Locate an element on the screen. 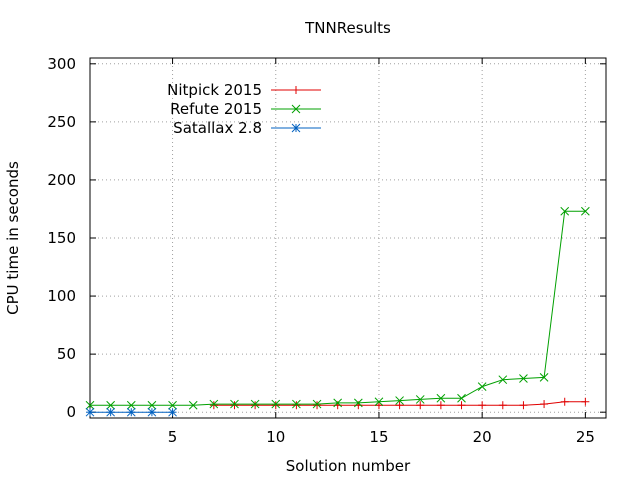  x-axis-label: Solution number is located at coordinates (348, 466).